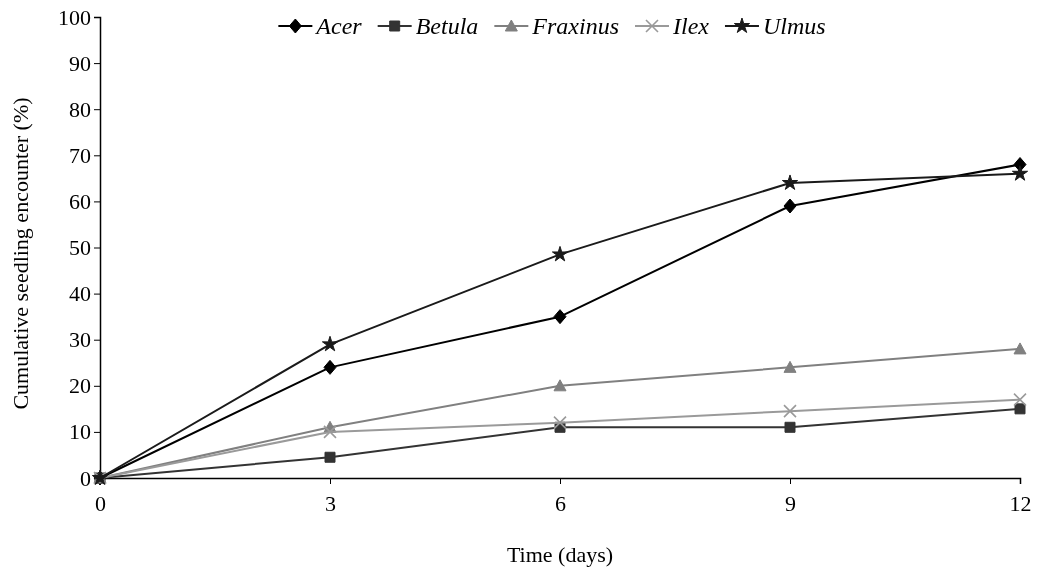 The image size is (1044, 569). Describe the element at coordinates (560, 504) in the screenshot. I see `x-tick-label: 6` at that location.